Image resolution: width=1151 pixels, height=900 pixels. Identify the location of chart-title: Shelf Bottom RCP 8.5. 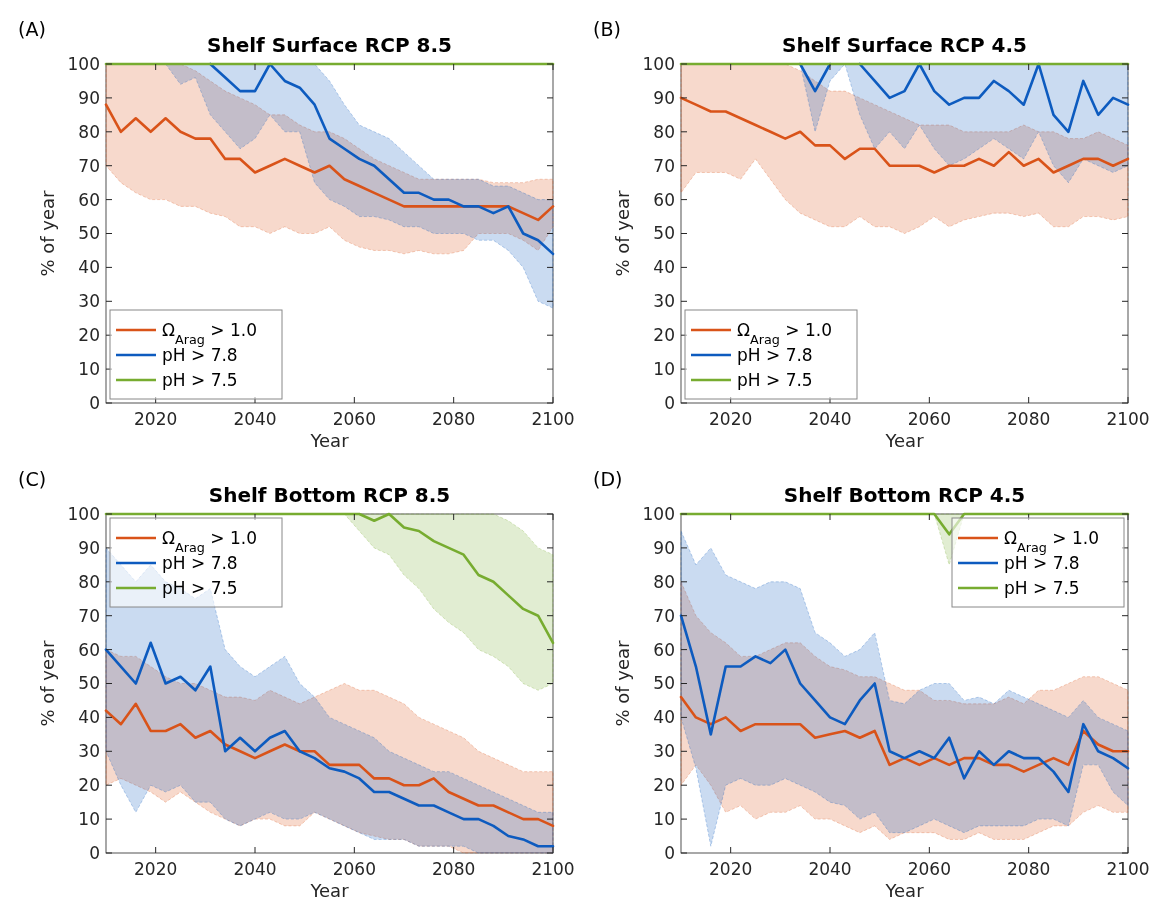
(329, 495).